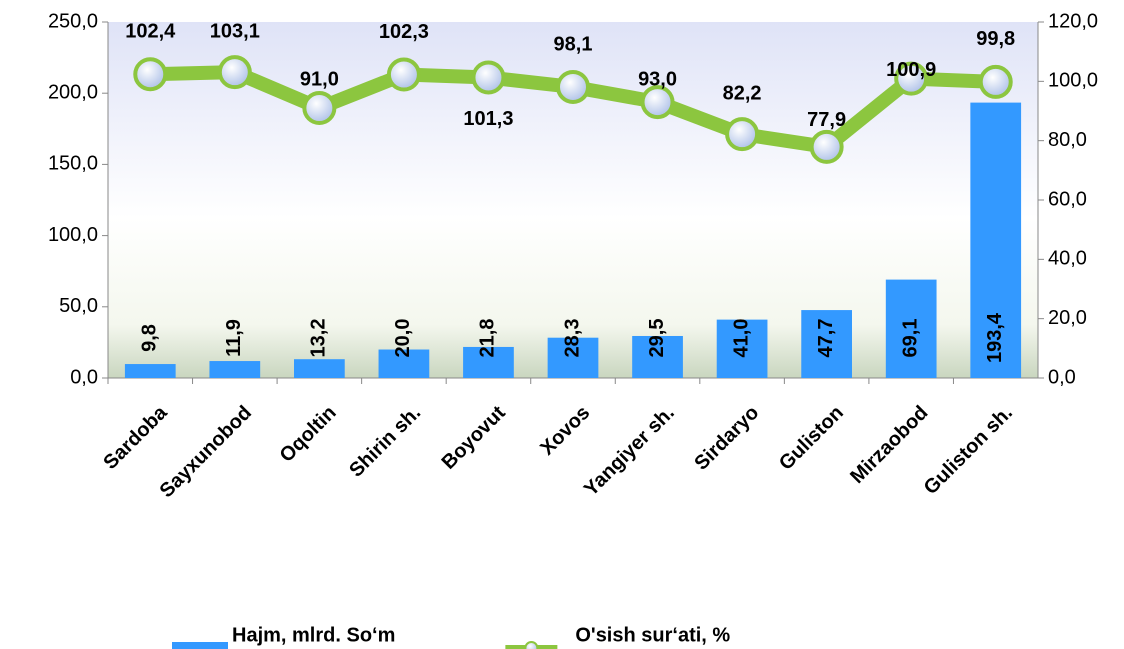 This screenshot has width=1124, height=649. Describe the element at coordinates (995, 337) in the screenshot. I see `bar-value-label: 193,4` at that location.